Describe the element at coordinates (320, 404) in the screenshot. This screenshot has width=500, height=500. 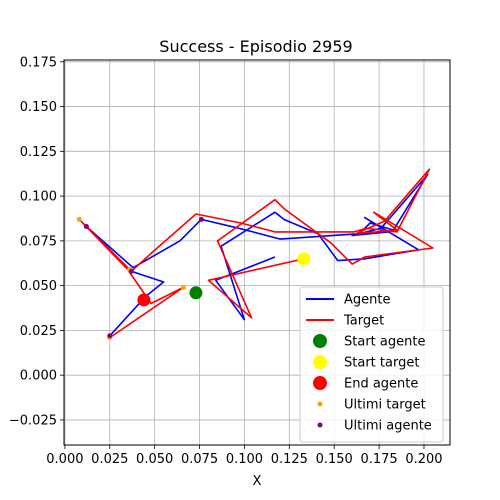
I see `legend-swatch-ultimi-target` at that location.